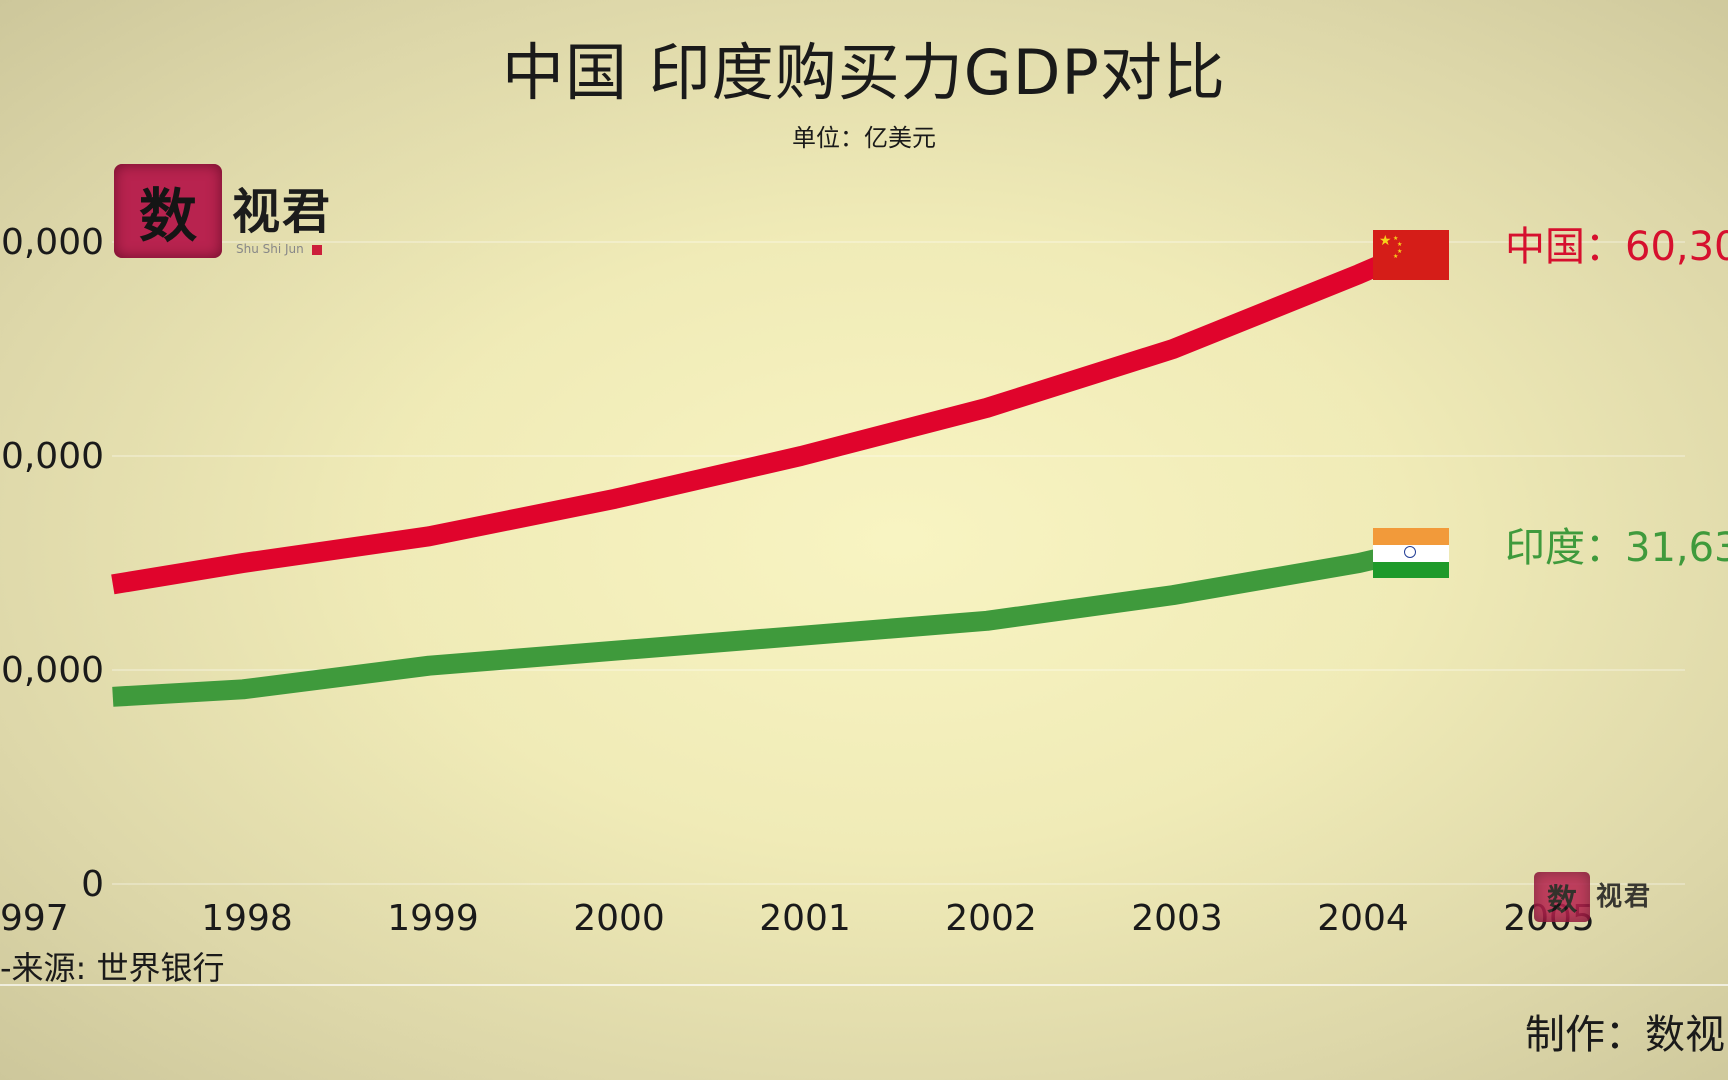  What do you see at coordinates (282, 212) in the screenshot?
I see `brand-logo-text: 视君` at bounding box center [282, 212].